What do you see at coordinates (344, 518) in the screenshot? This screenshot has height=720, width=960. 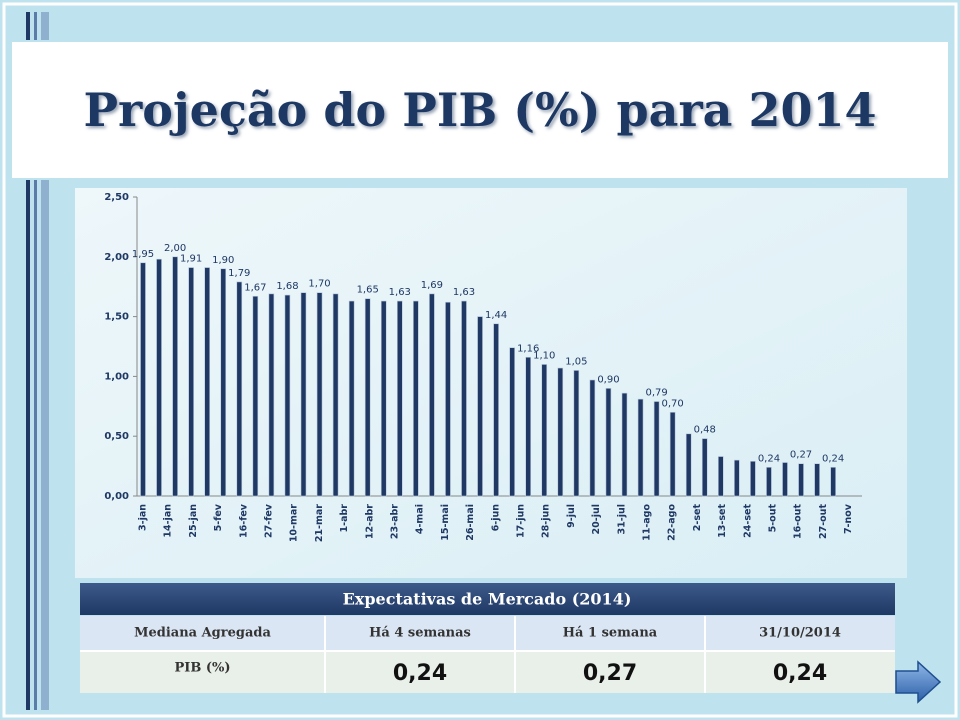 I see `x-tick-label: 1-abr` at bounding box center [344, 518].